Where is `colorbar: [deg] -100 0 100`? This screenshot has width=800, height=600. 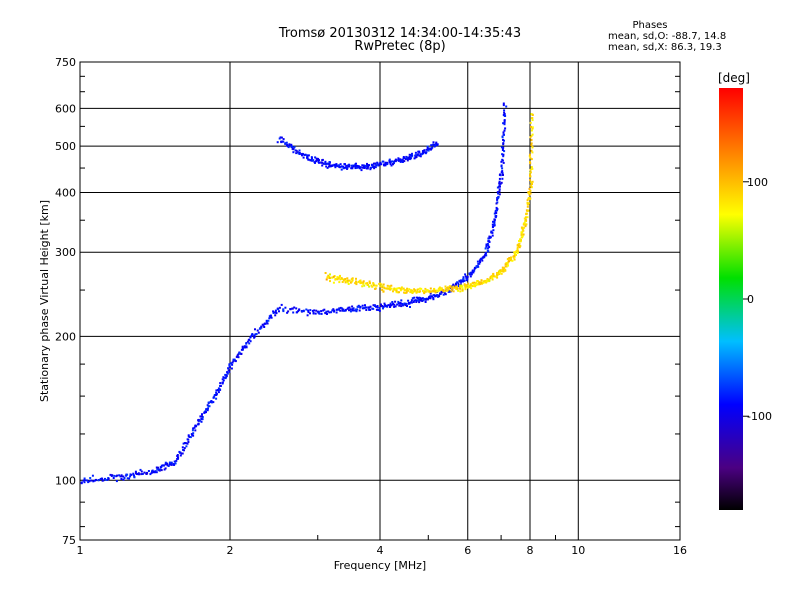 colorbar: [deg] -100 0 100 is located at coordinates (745, 290).